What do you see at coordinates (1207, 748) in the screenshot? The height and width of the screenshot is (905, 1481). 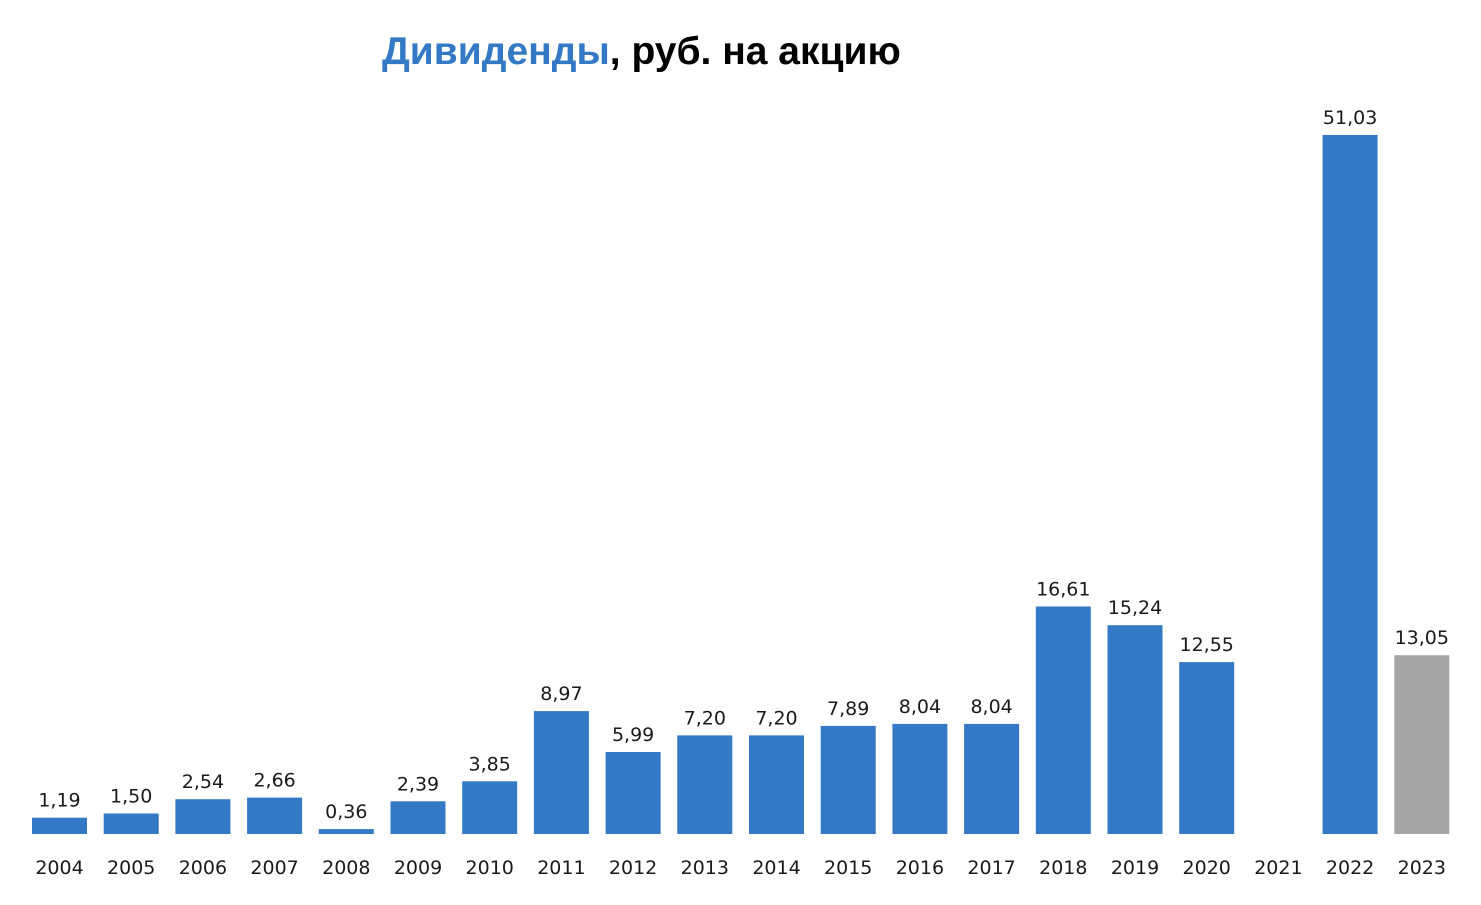 I see `bar-2020` at bounding box center [1207, 748].